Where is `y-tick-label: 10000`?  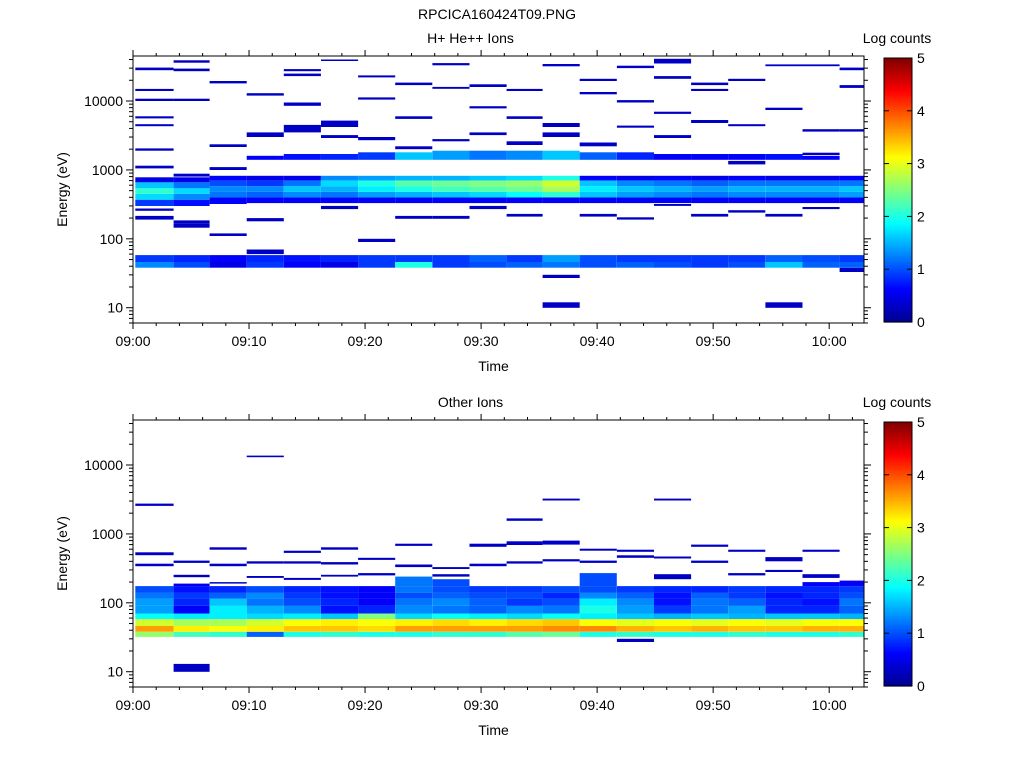
y-tick-label: 10000 is located at coordinates (103, 101).